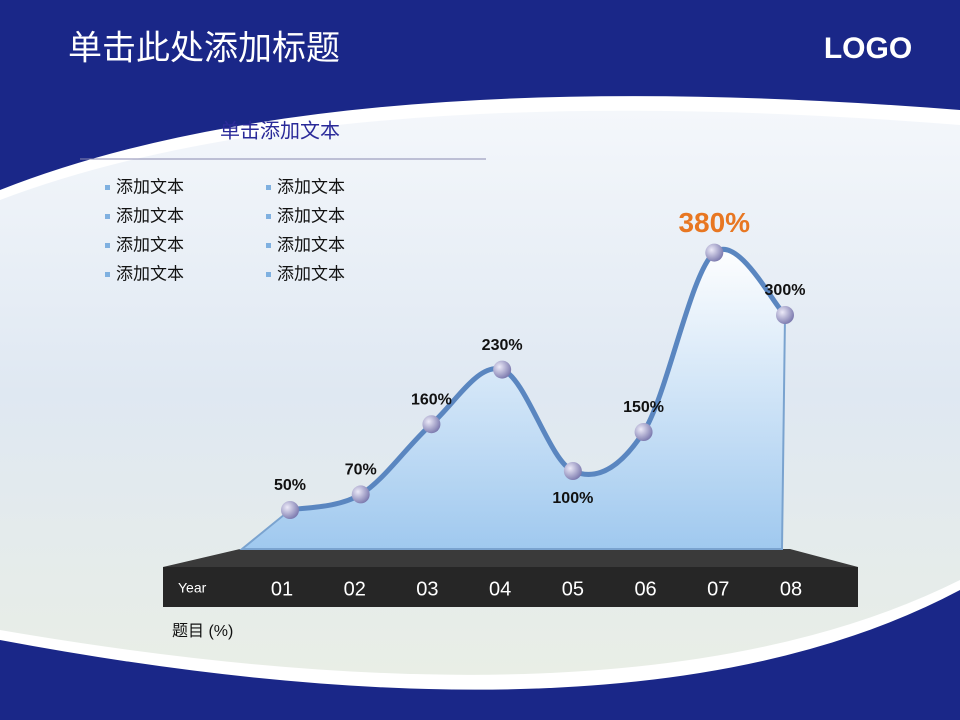 The height and width of the screenshot is (720, 960). What do you see at coordinates (572, 498) in the screenshot?
I see `value-label: 100%` at bounding box center [572, 498].